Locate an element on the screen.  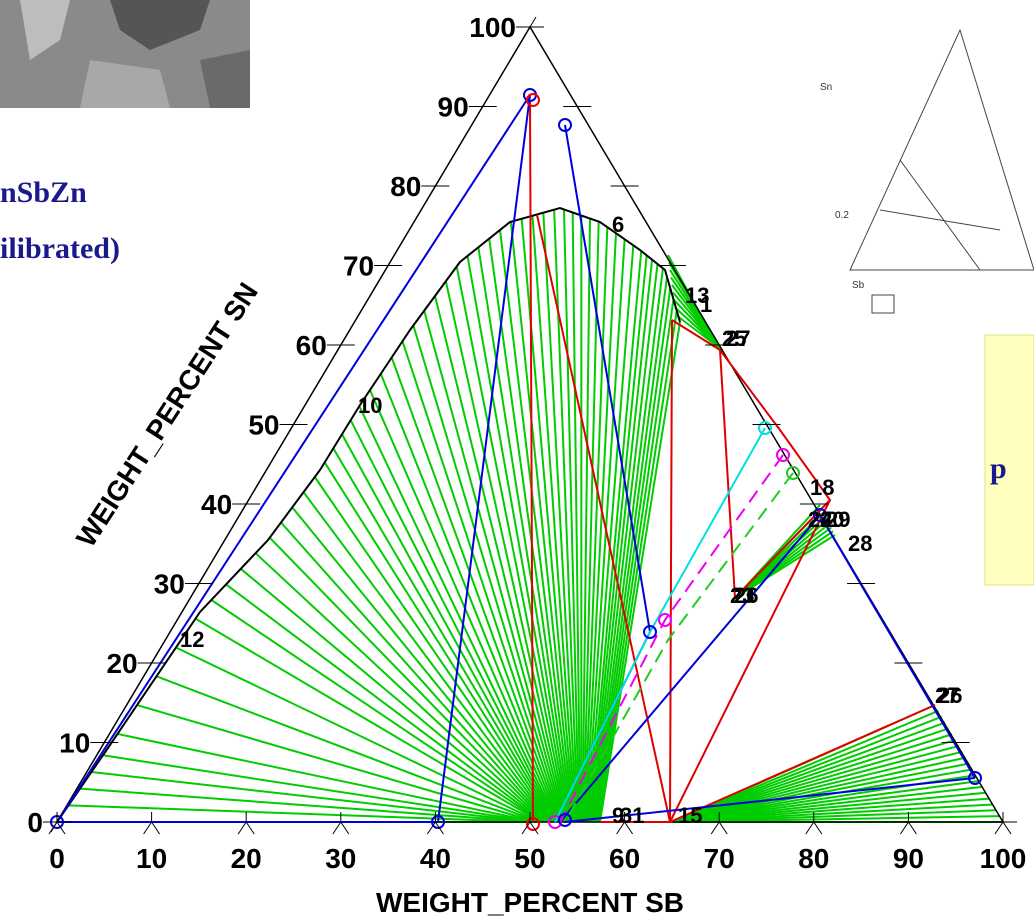
y-tick-label: 90 is located at coordinates (453, 107).